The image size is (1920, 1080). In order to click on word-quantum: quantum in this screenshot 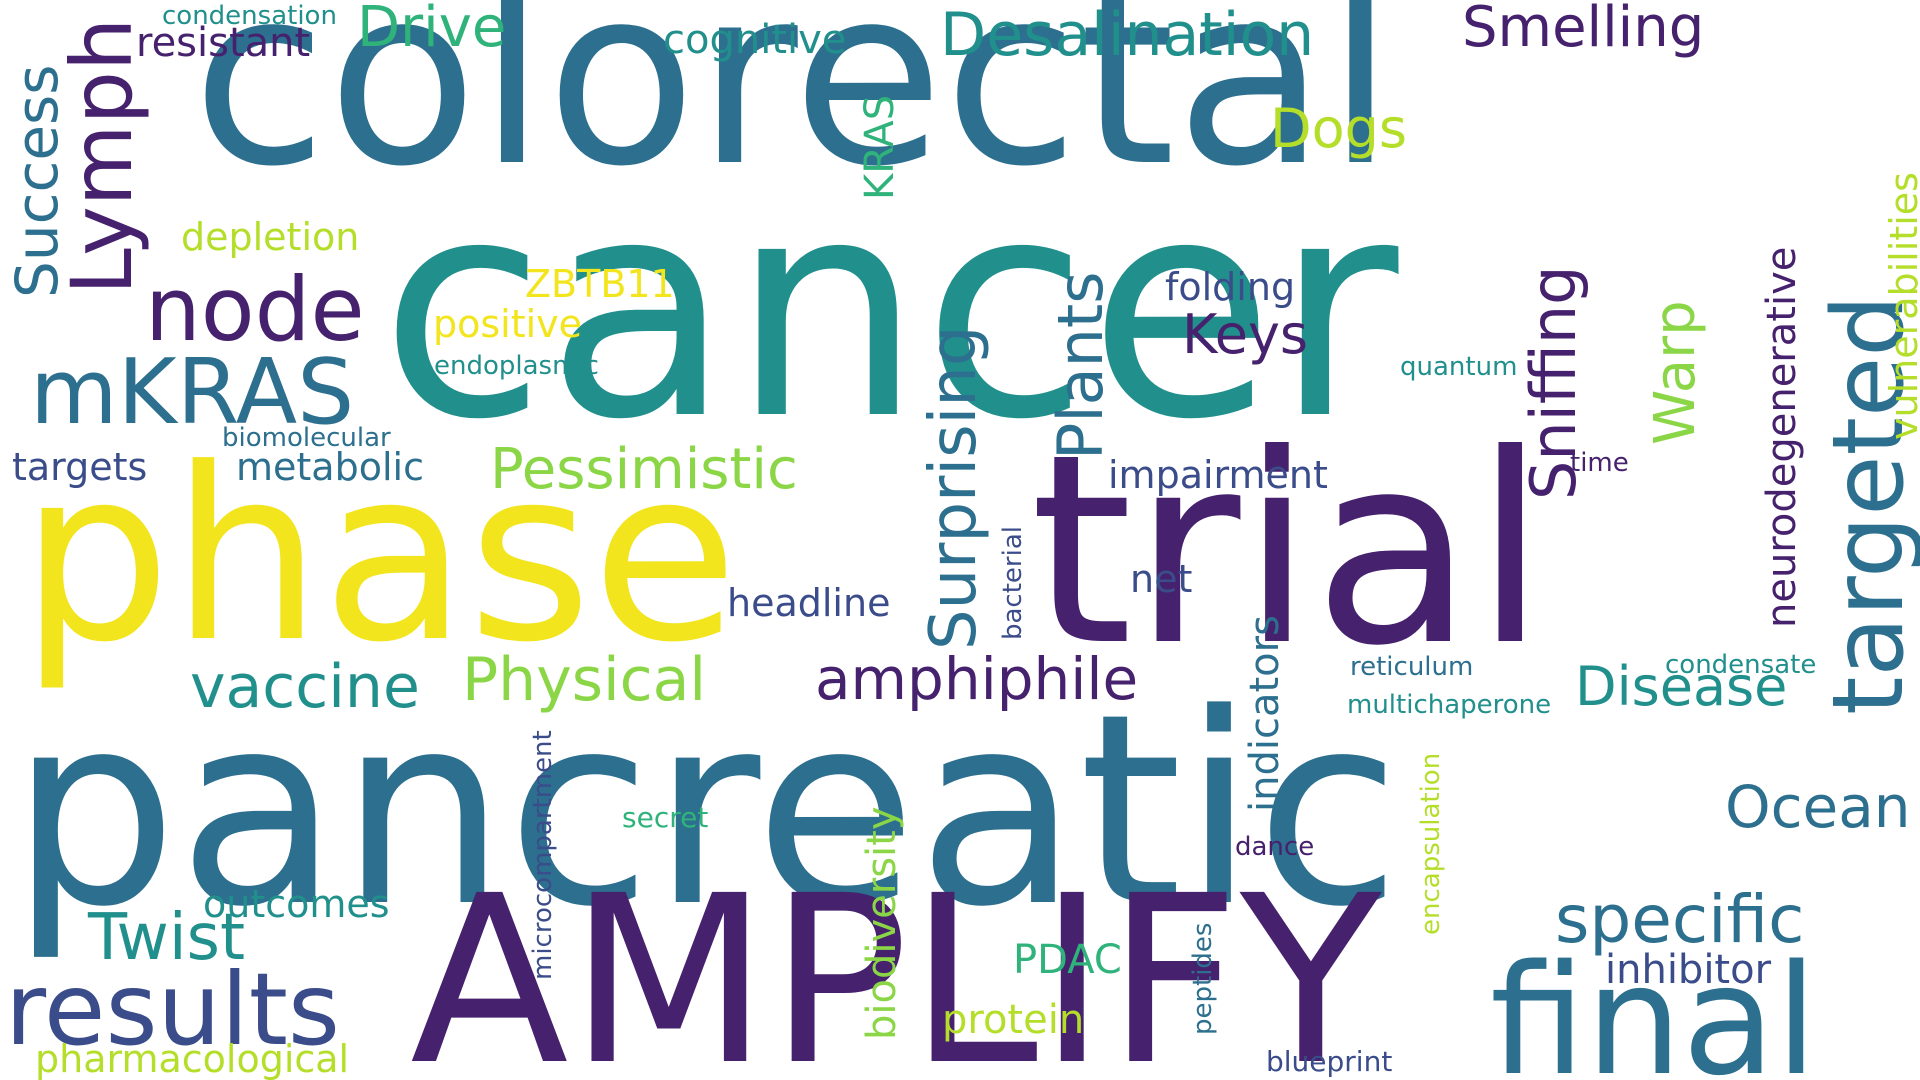, I will do `click(1459, 367)`.